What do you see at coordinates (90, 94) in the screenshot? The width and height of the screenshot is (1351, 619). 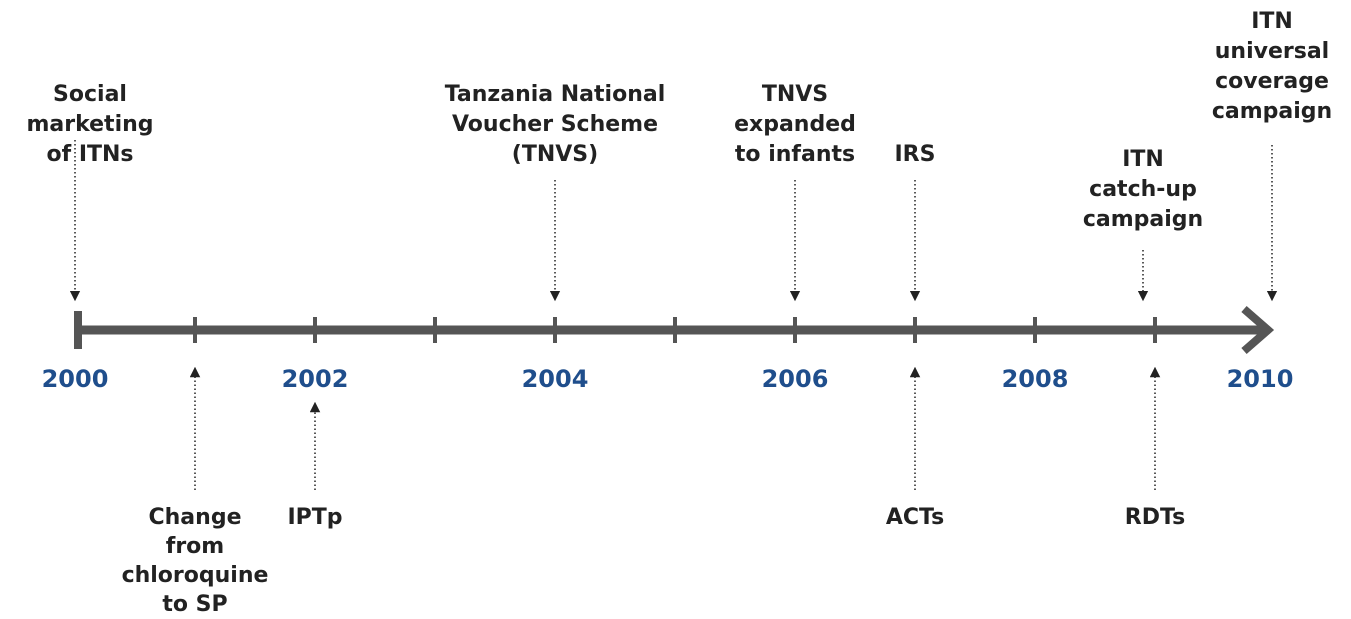 I see `event-label: Social` at bounding box center [90, 94].